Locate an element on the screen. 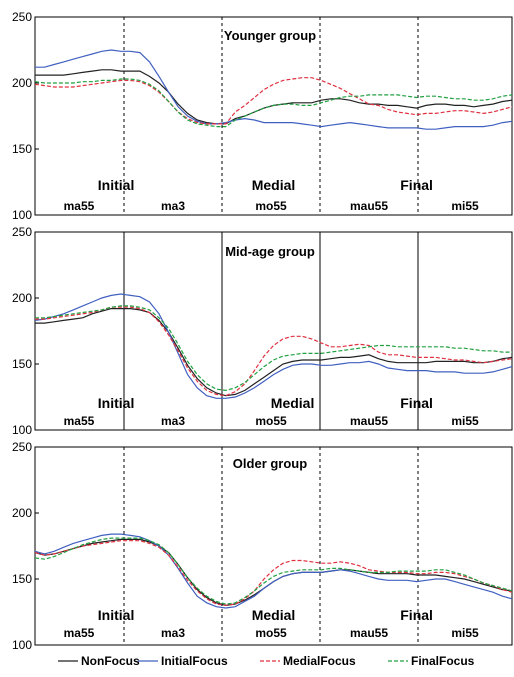 Image resolution: width=514 pixels, height=677 pixels. legend-label: MedialFocus is located at coordinates (319, 661).